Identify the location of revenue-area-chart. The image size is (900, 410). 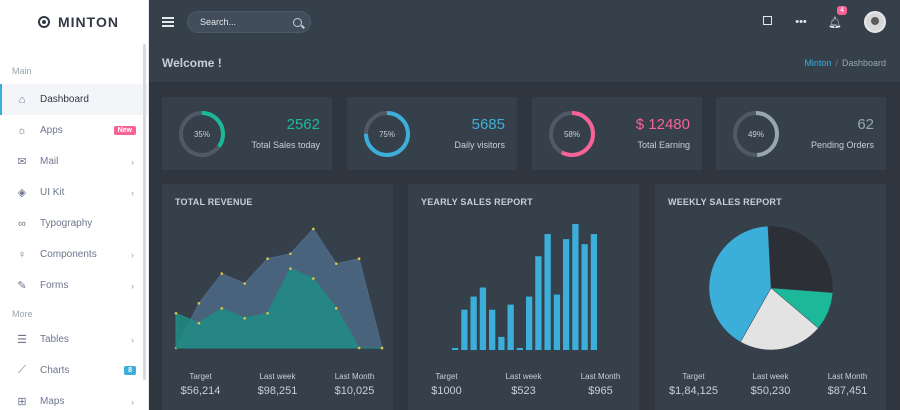
(279, 288).